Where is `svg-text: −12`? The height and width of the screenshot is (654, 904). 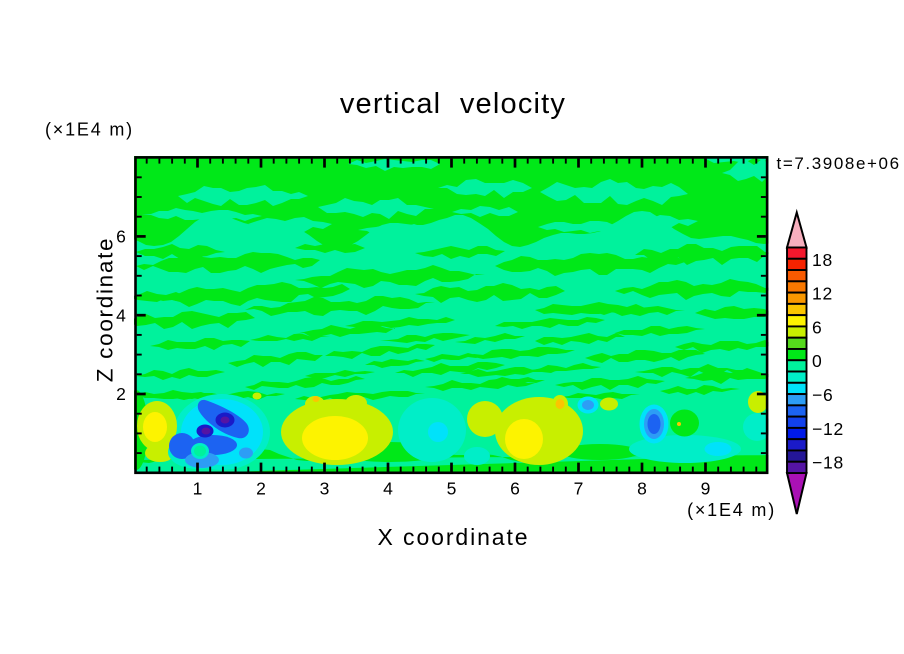
svg-text: −12 is located at coordinates (828, 429).